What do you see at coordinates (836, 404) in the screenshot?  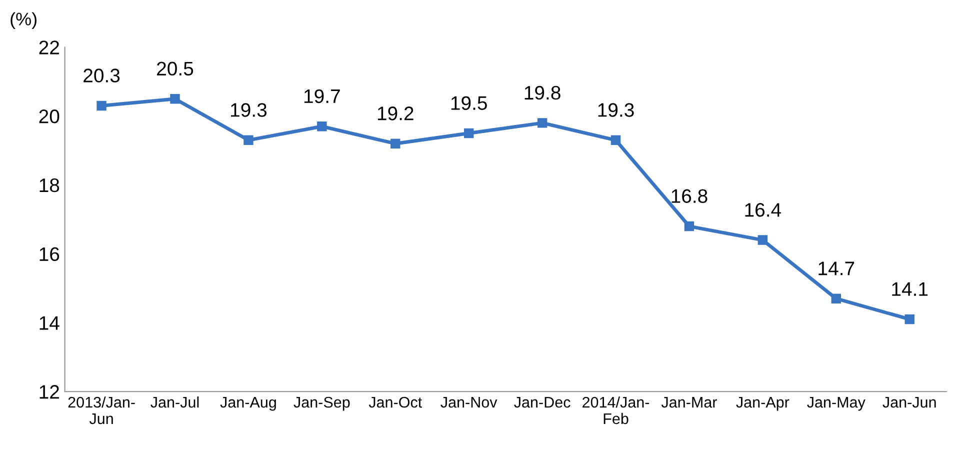 I see `x-tick-label: Jan-May` at bounding box center [836, 404].